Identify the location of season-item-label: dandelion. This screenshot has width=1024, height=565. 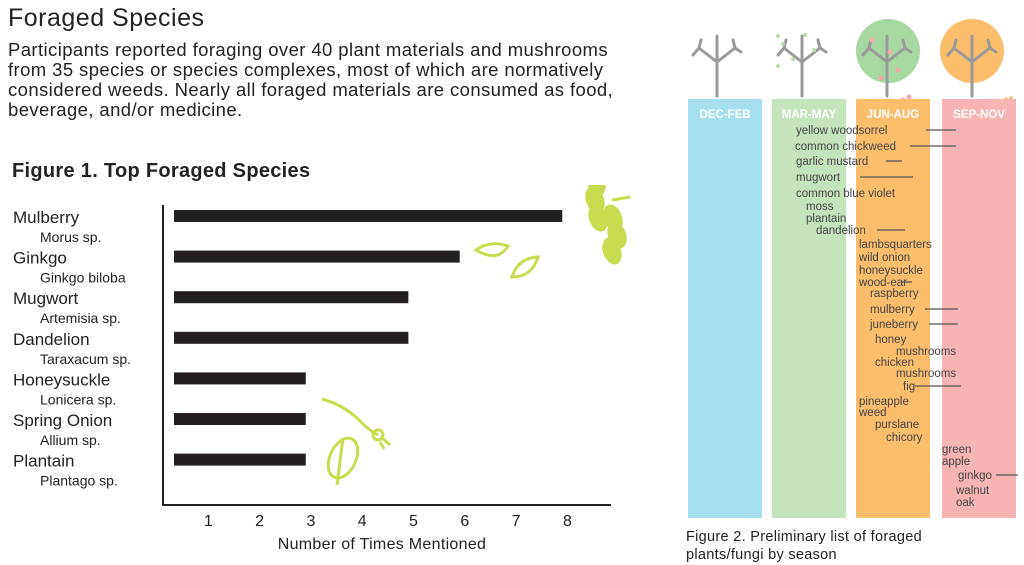
(841, 231).